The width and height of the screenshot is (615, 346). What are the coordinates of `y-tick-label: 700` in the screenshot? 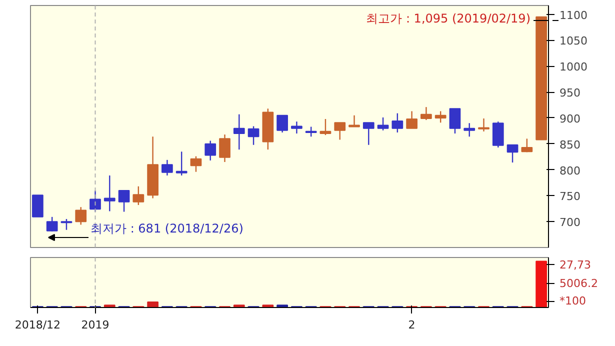 It's located at (570, 223).